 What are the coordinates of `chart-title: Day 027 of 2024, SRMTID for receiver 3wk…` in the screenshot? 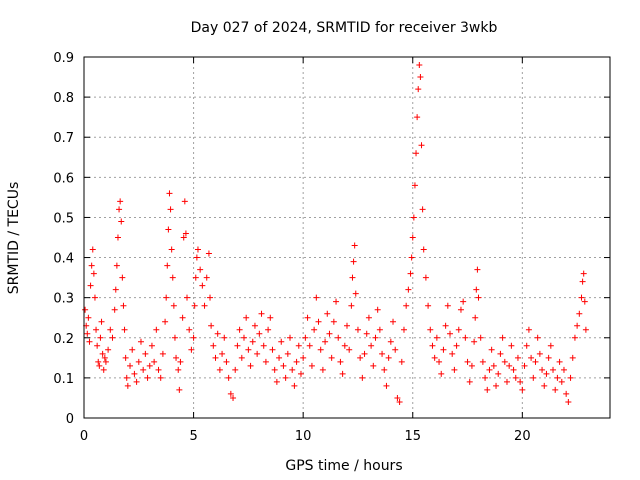 It's located at (344, 28).